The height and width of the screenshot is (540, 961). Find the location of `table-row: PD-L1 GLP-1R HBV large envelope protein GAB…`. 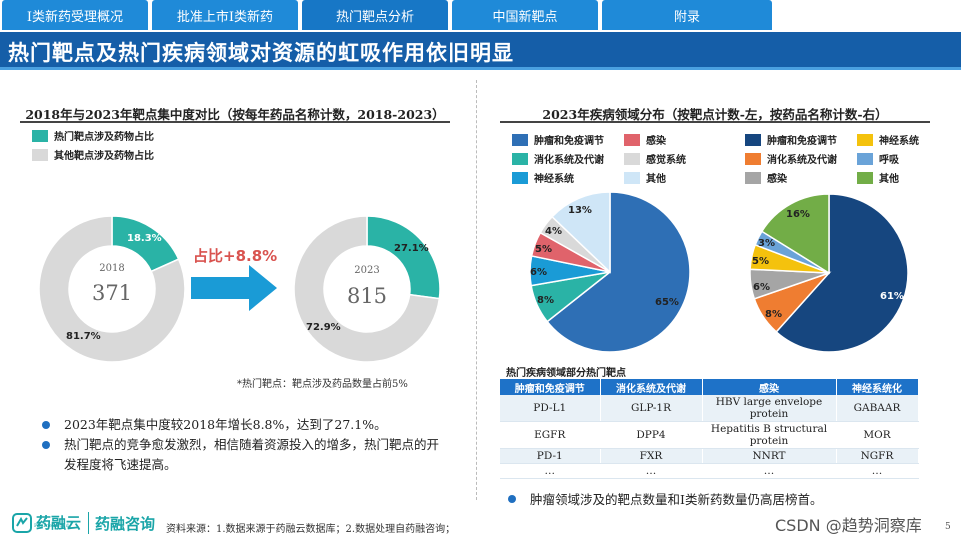

table-row: PD-L1 GLP-1R HBV large envelope protein GAB… is located at coordinates (709, 408).